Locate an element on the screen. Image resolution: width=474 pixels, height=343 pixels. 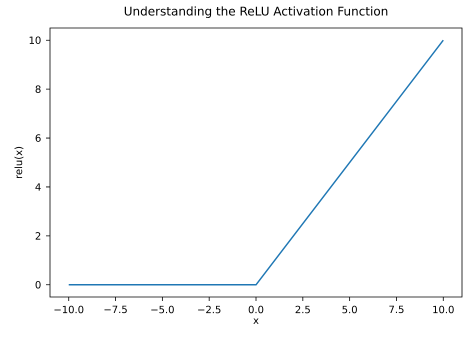
y-tick-label: 10 is located at coordinates (35, 40).